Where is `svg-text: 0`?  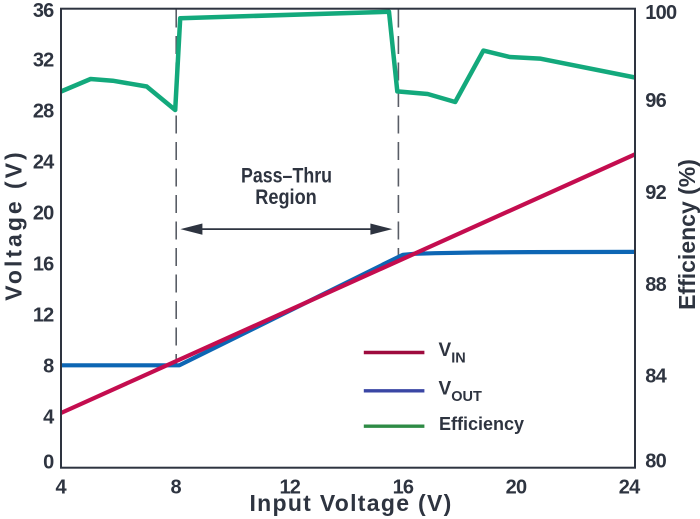
svg-text: 0 is located at coordinates (48, 462).